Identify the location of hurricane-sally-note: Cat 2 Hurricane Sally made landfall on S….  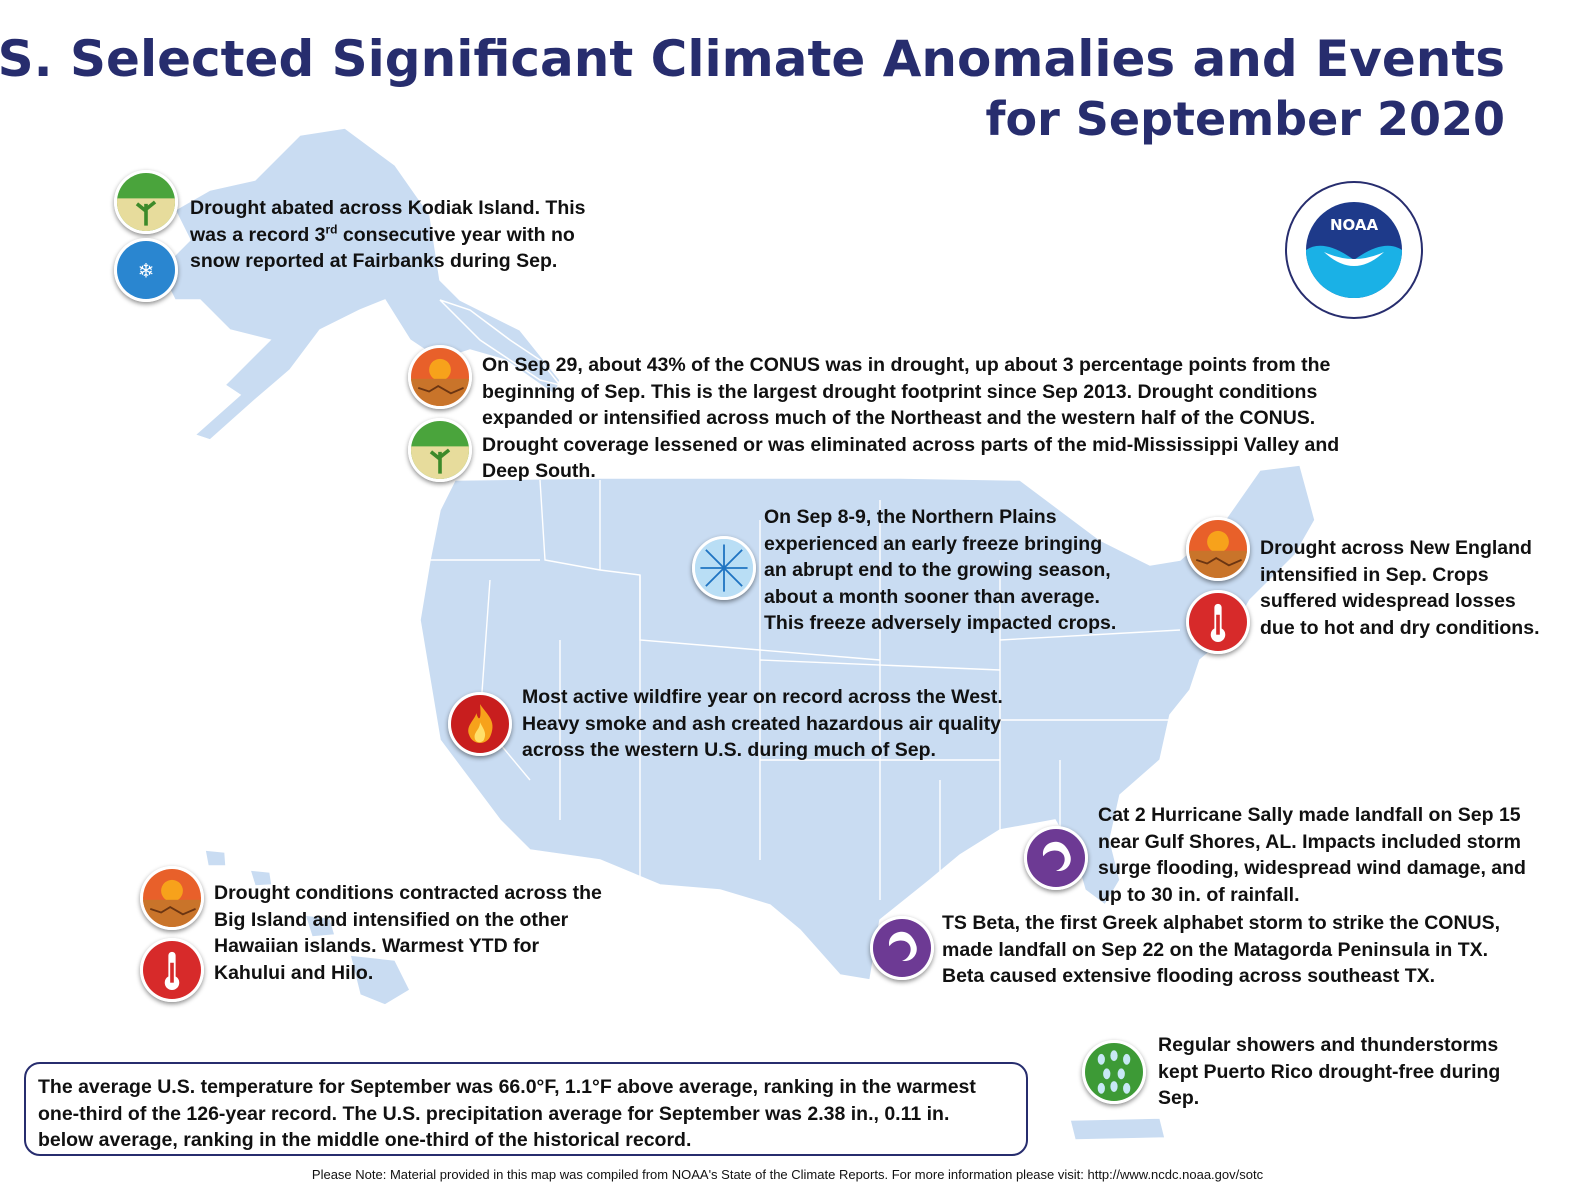
(1312, 855).